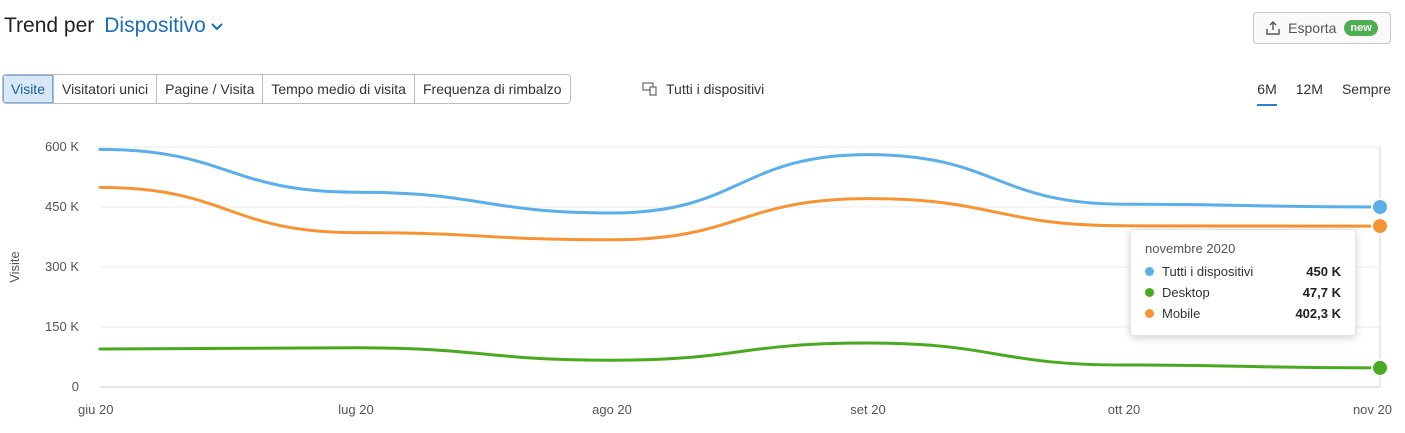 The height and width of the screenshot is (433, 1405). Describe the element at coordinates (217, 27) in the screenshot. I see `chevron-down-icon` at that location.